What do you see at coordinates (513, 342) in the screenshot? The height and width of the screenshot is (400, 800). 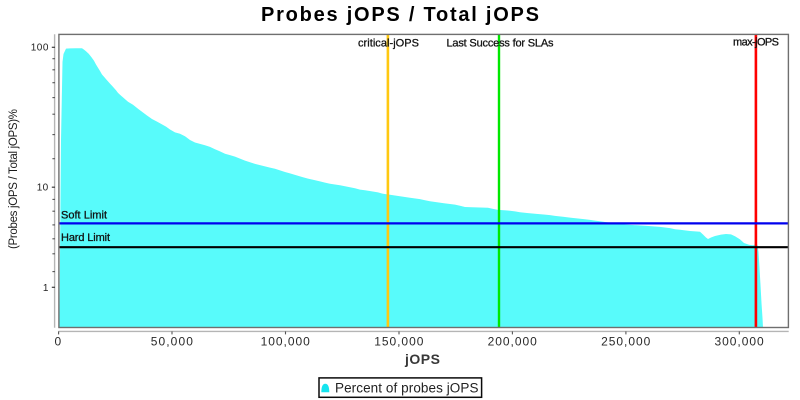 I see `svg-text: 200,000` at bounding box center [513, 342].